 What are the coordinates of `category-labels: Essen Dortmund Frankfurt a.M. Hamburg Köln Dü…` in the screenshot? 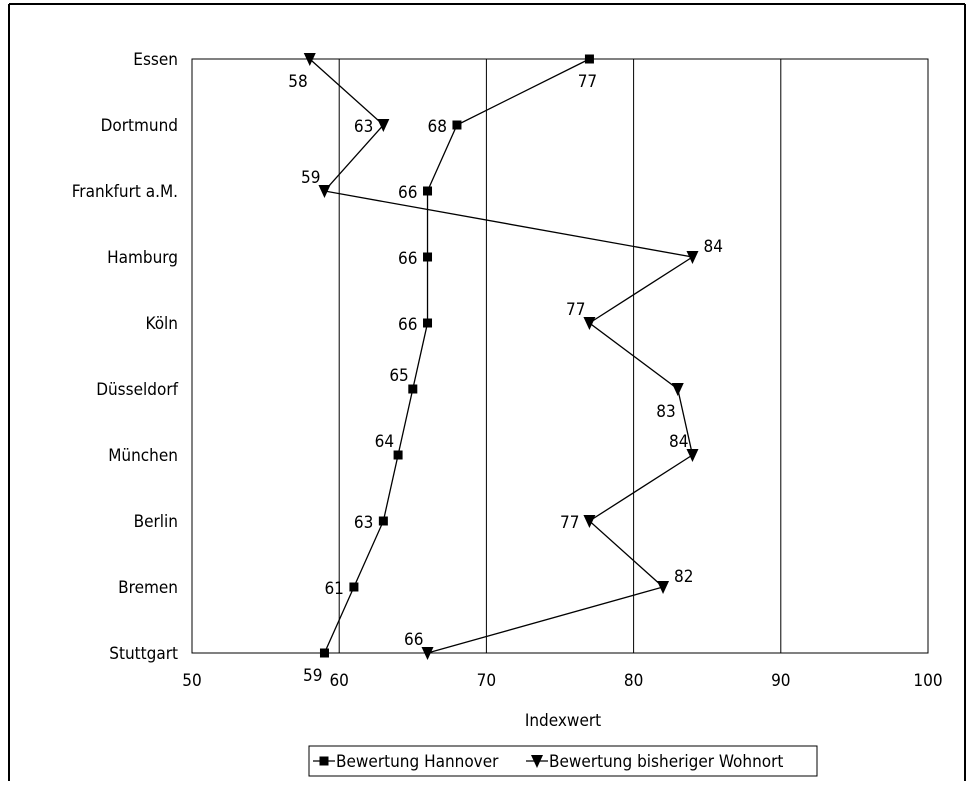 It's located at (125, 357).